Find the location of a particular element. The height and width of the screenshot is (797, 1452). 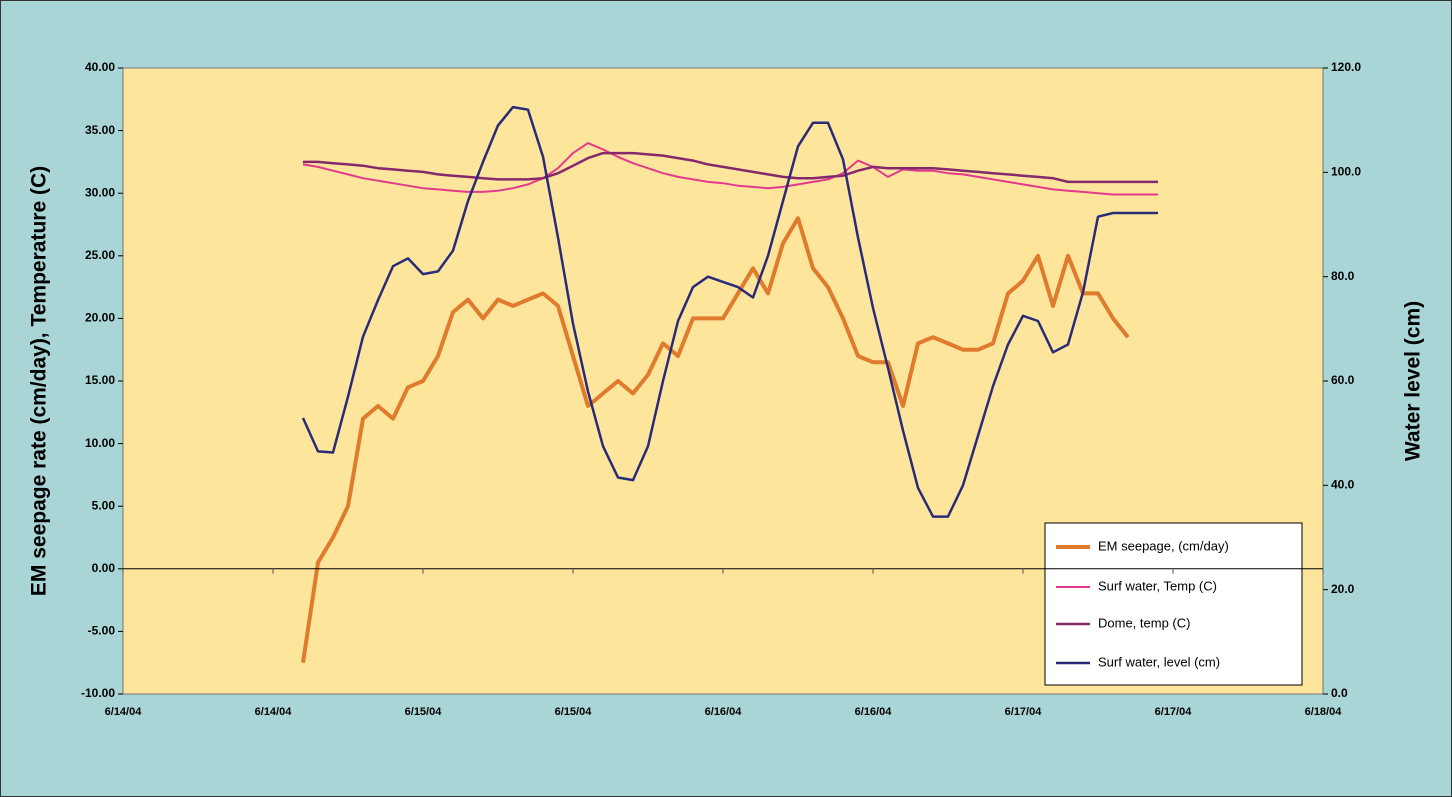

y2-tick-label: 120.0 is located at coordinates (1346, 67).